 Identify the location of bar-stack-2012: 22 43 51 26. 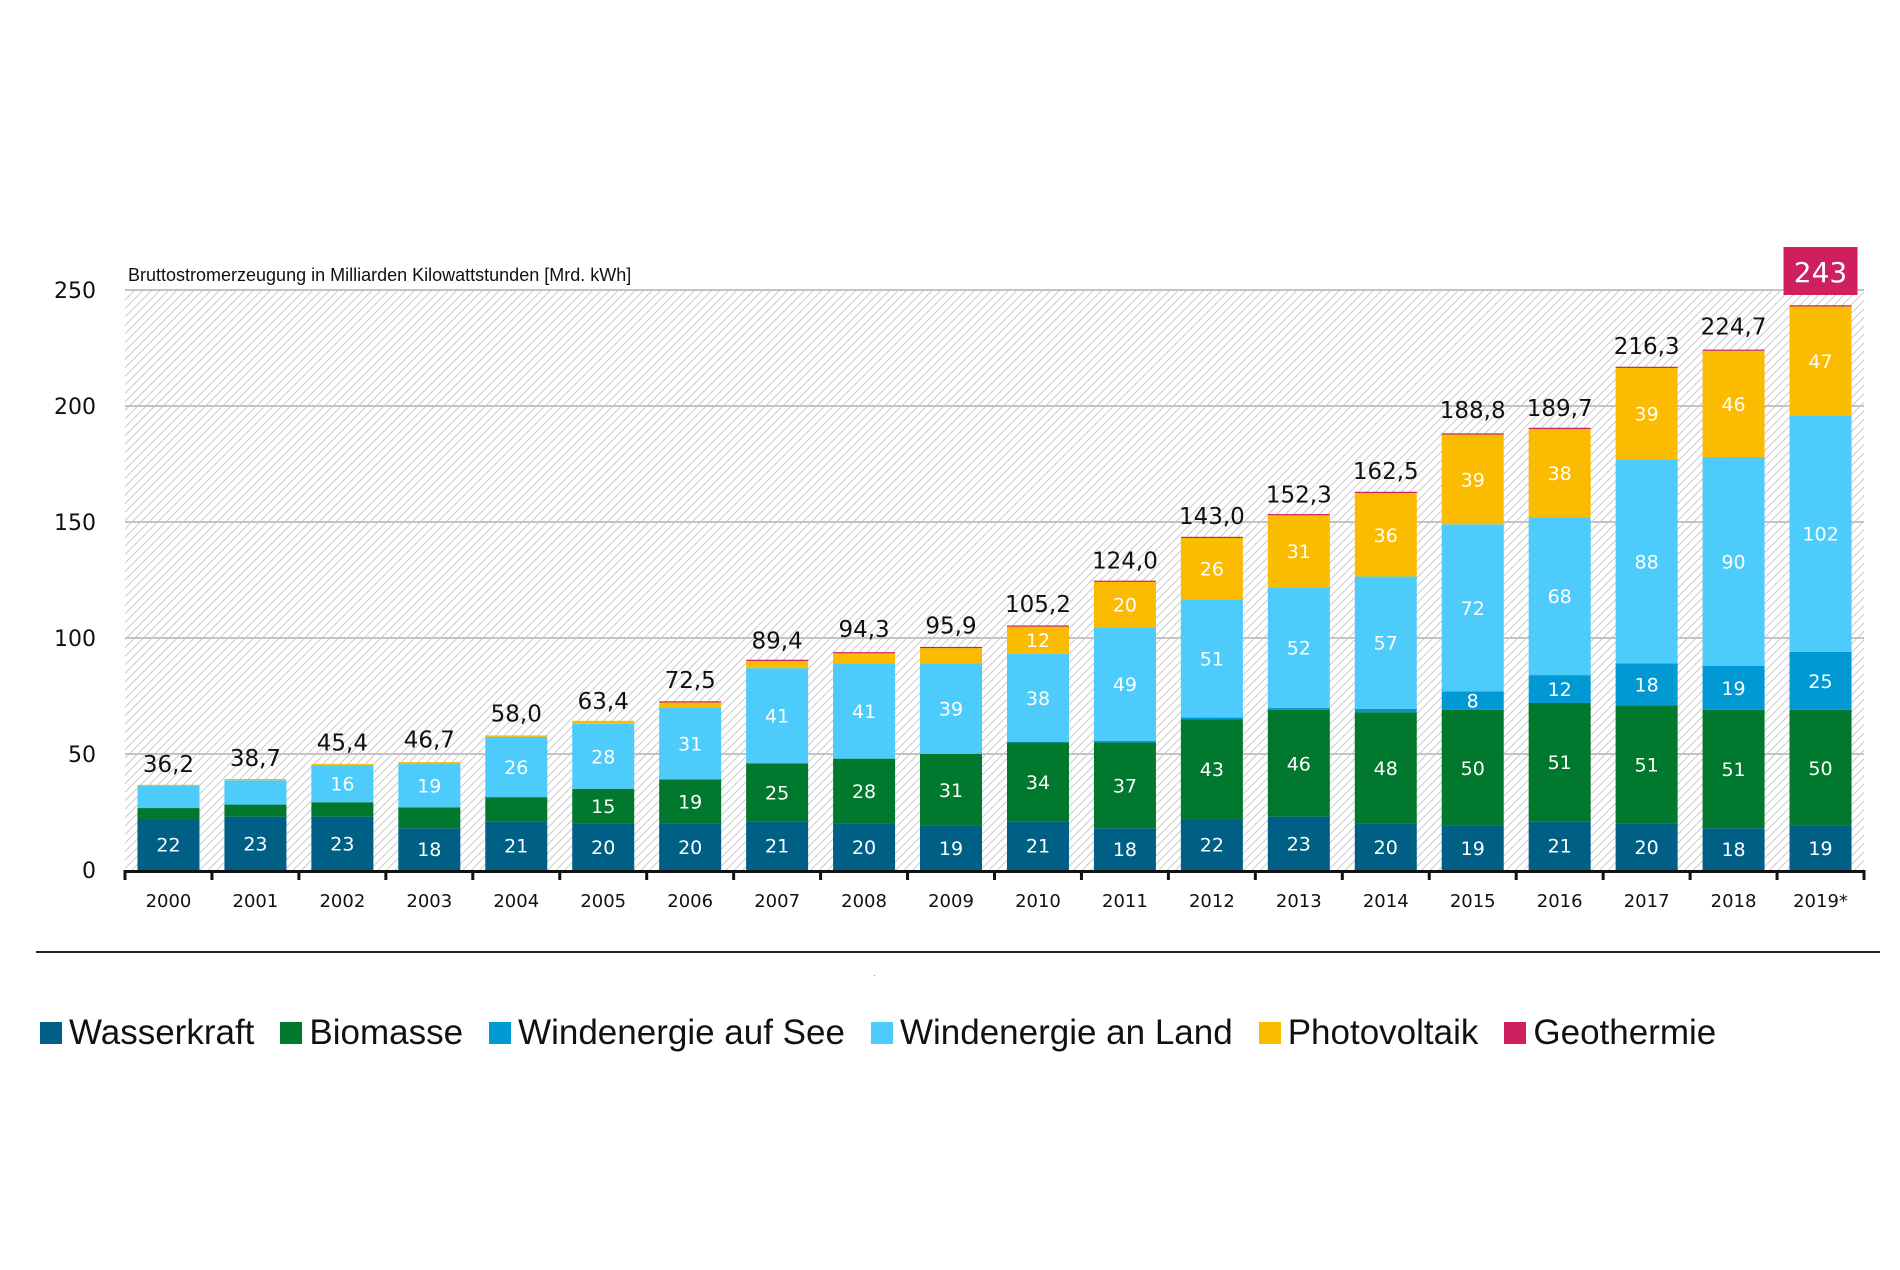
(1211, 703).